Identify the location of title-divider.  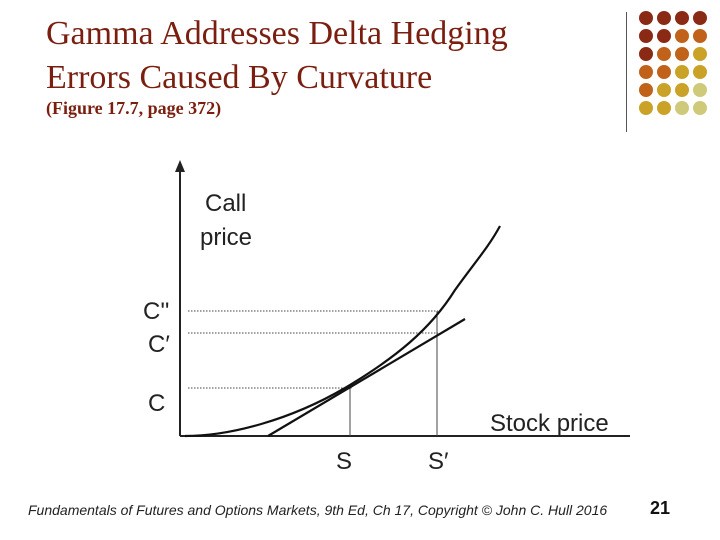
(626, 72).